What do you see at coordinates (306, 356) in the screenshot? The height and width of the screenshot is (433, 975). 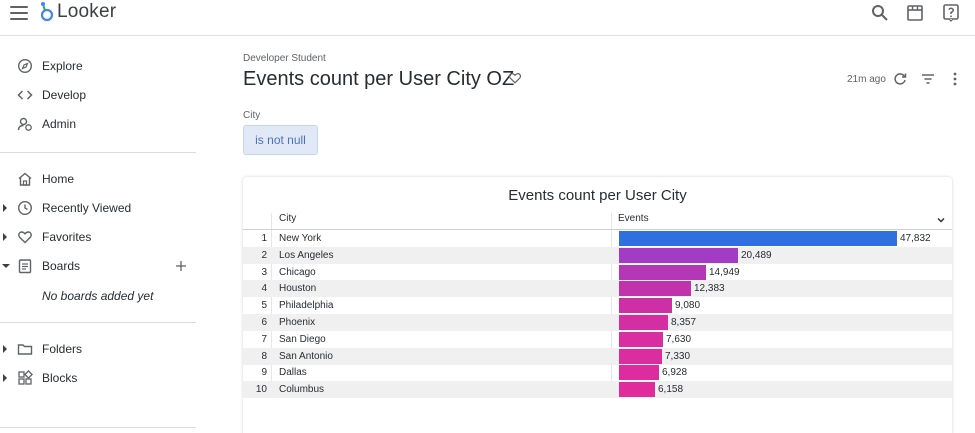 I see `city-cell: San Antonio` at bounding box center [306, 356].